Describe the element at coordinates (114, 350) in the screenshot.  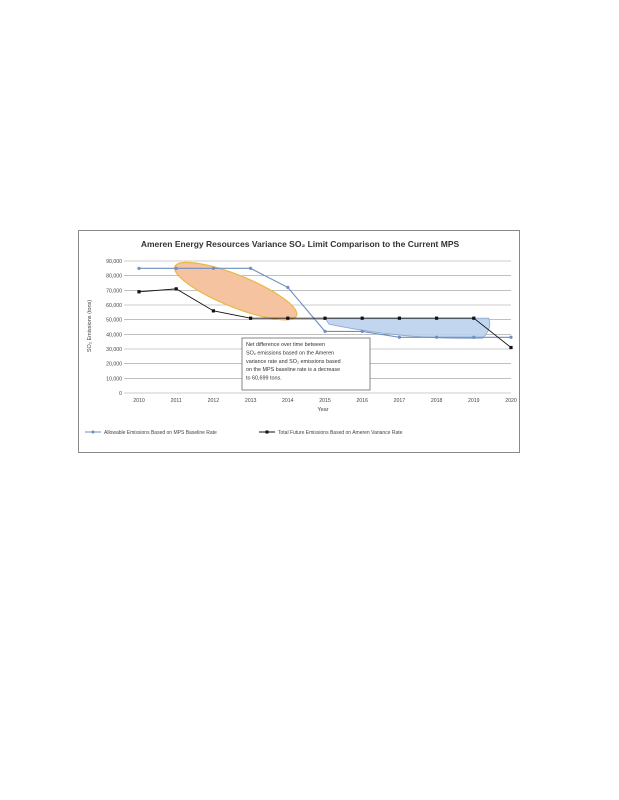
I see `y-tick-label: 30,000` at that location.